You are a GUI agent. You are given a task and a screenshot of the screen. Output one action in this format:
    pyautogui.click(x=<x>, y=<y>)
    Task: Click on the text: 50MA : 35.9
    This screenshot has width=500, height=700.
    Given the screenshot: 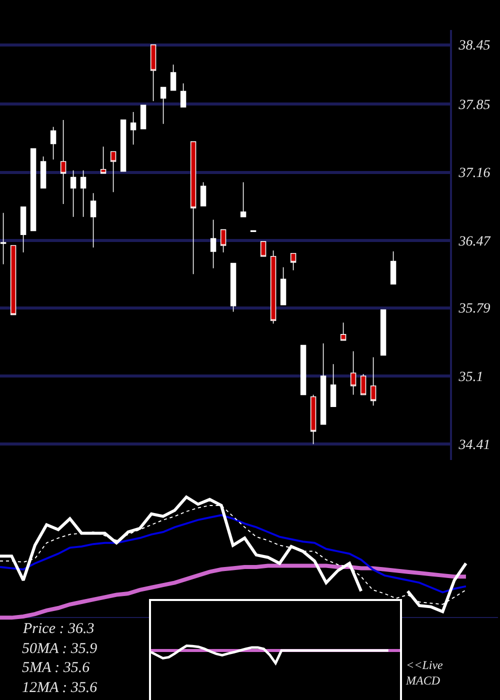 What is the action you would take?
    pyautogui.click(x=60, y=649)
    